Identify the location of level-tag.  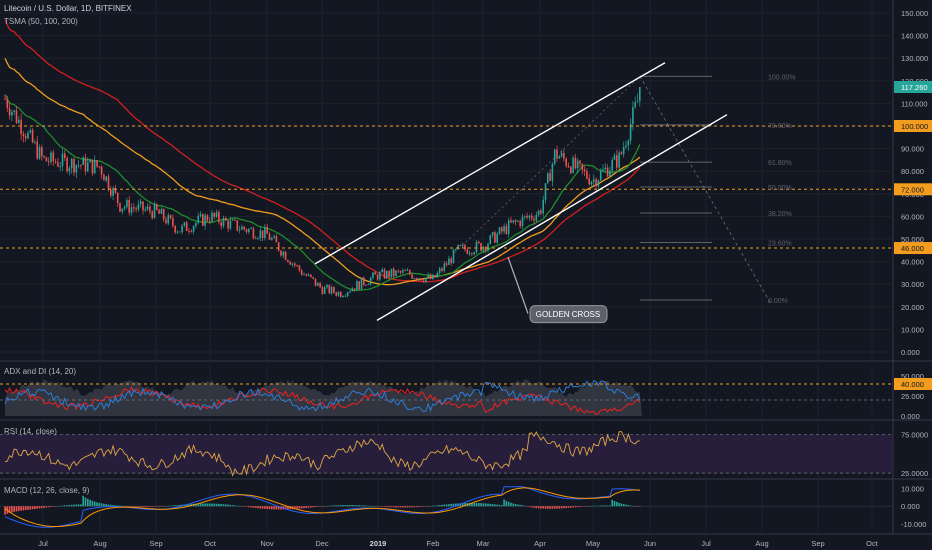
(913, 248).